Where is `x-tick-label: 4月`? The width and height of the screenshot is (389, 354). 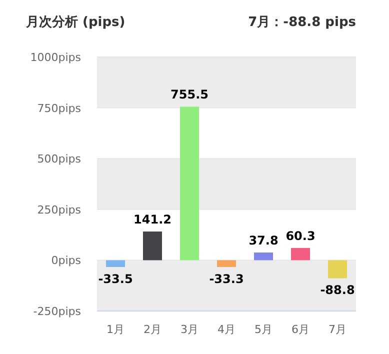
x-tick-label: 4月 is located at coordinates (227, 329).